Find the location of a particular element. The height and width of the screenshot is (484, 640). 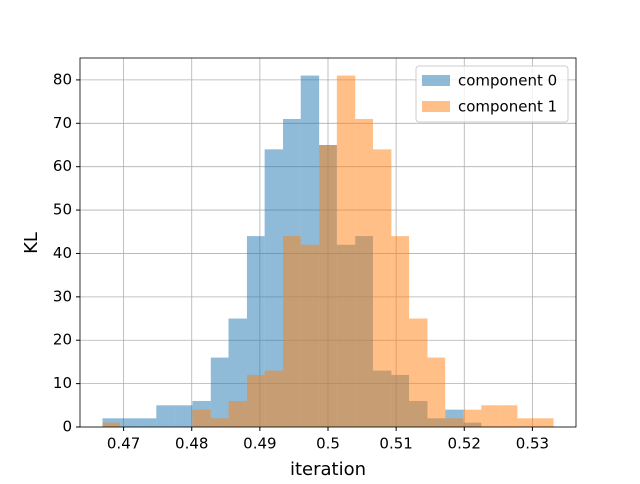

y-tick-label: 80 is located at coordinates (62, 79).